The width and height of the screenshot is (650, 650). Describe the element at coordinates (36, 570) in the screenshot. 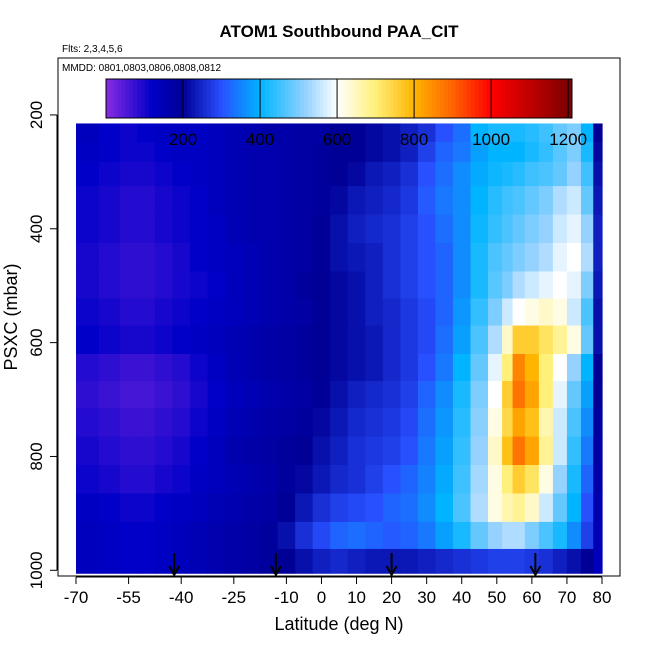

I see `y-tick-label: 1000` at that location.